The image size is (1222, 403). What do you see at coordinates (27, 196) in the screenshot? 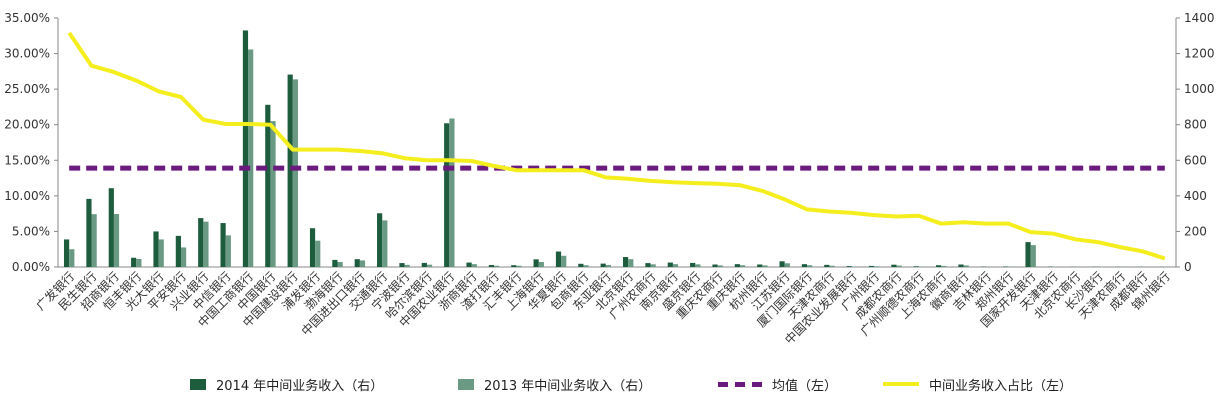
I see `left-tick-label: 10.00%` at bounding box center [27, 196].